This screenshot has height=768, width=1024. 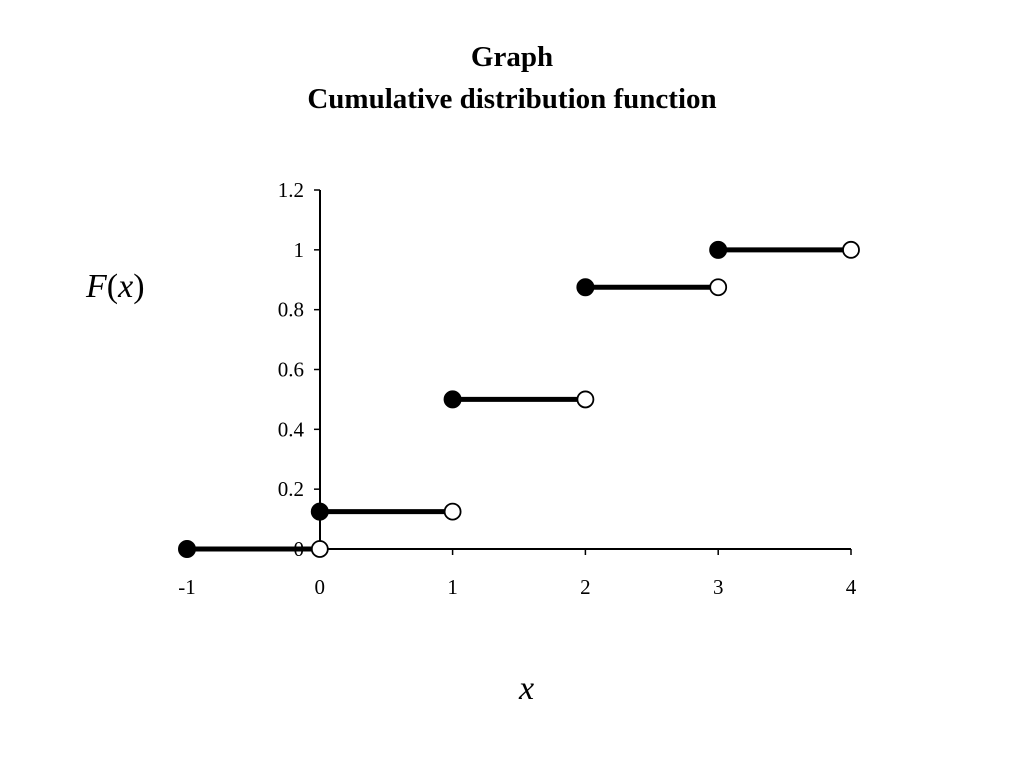 I want to click on x-tick-label: 1, so click(x=452, y=587).